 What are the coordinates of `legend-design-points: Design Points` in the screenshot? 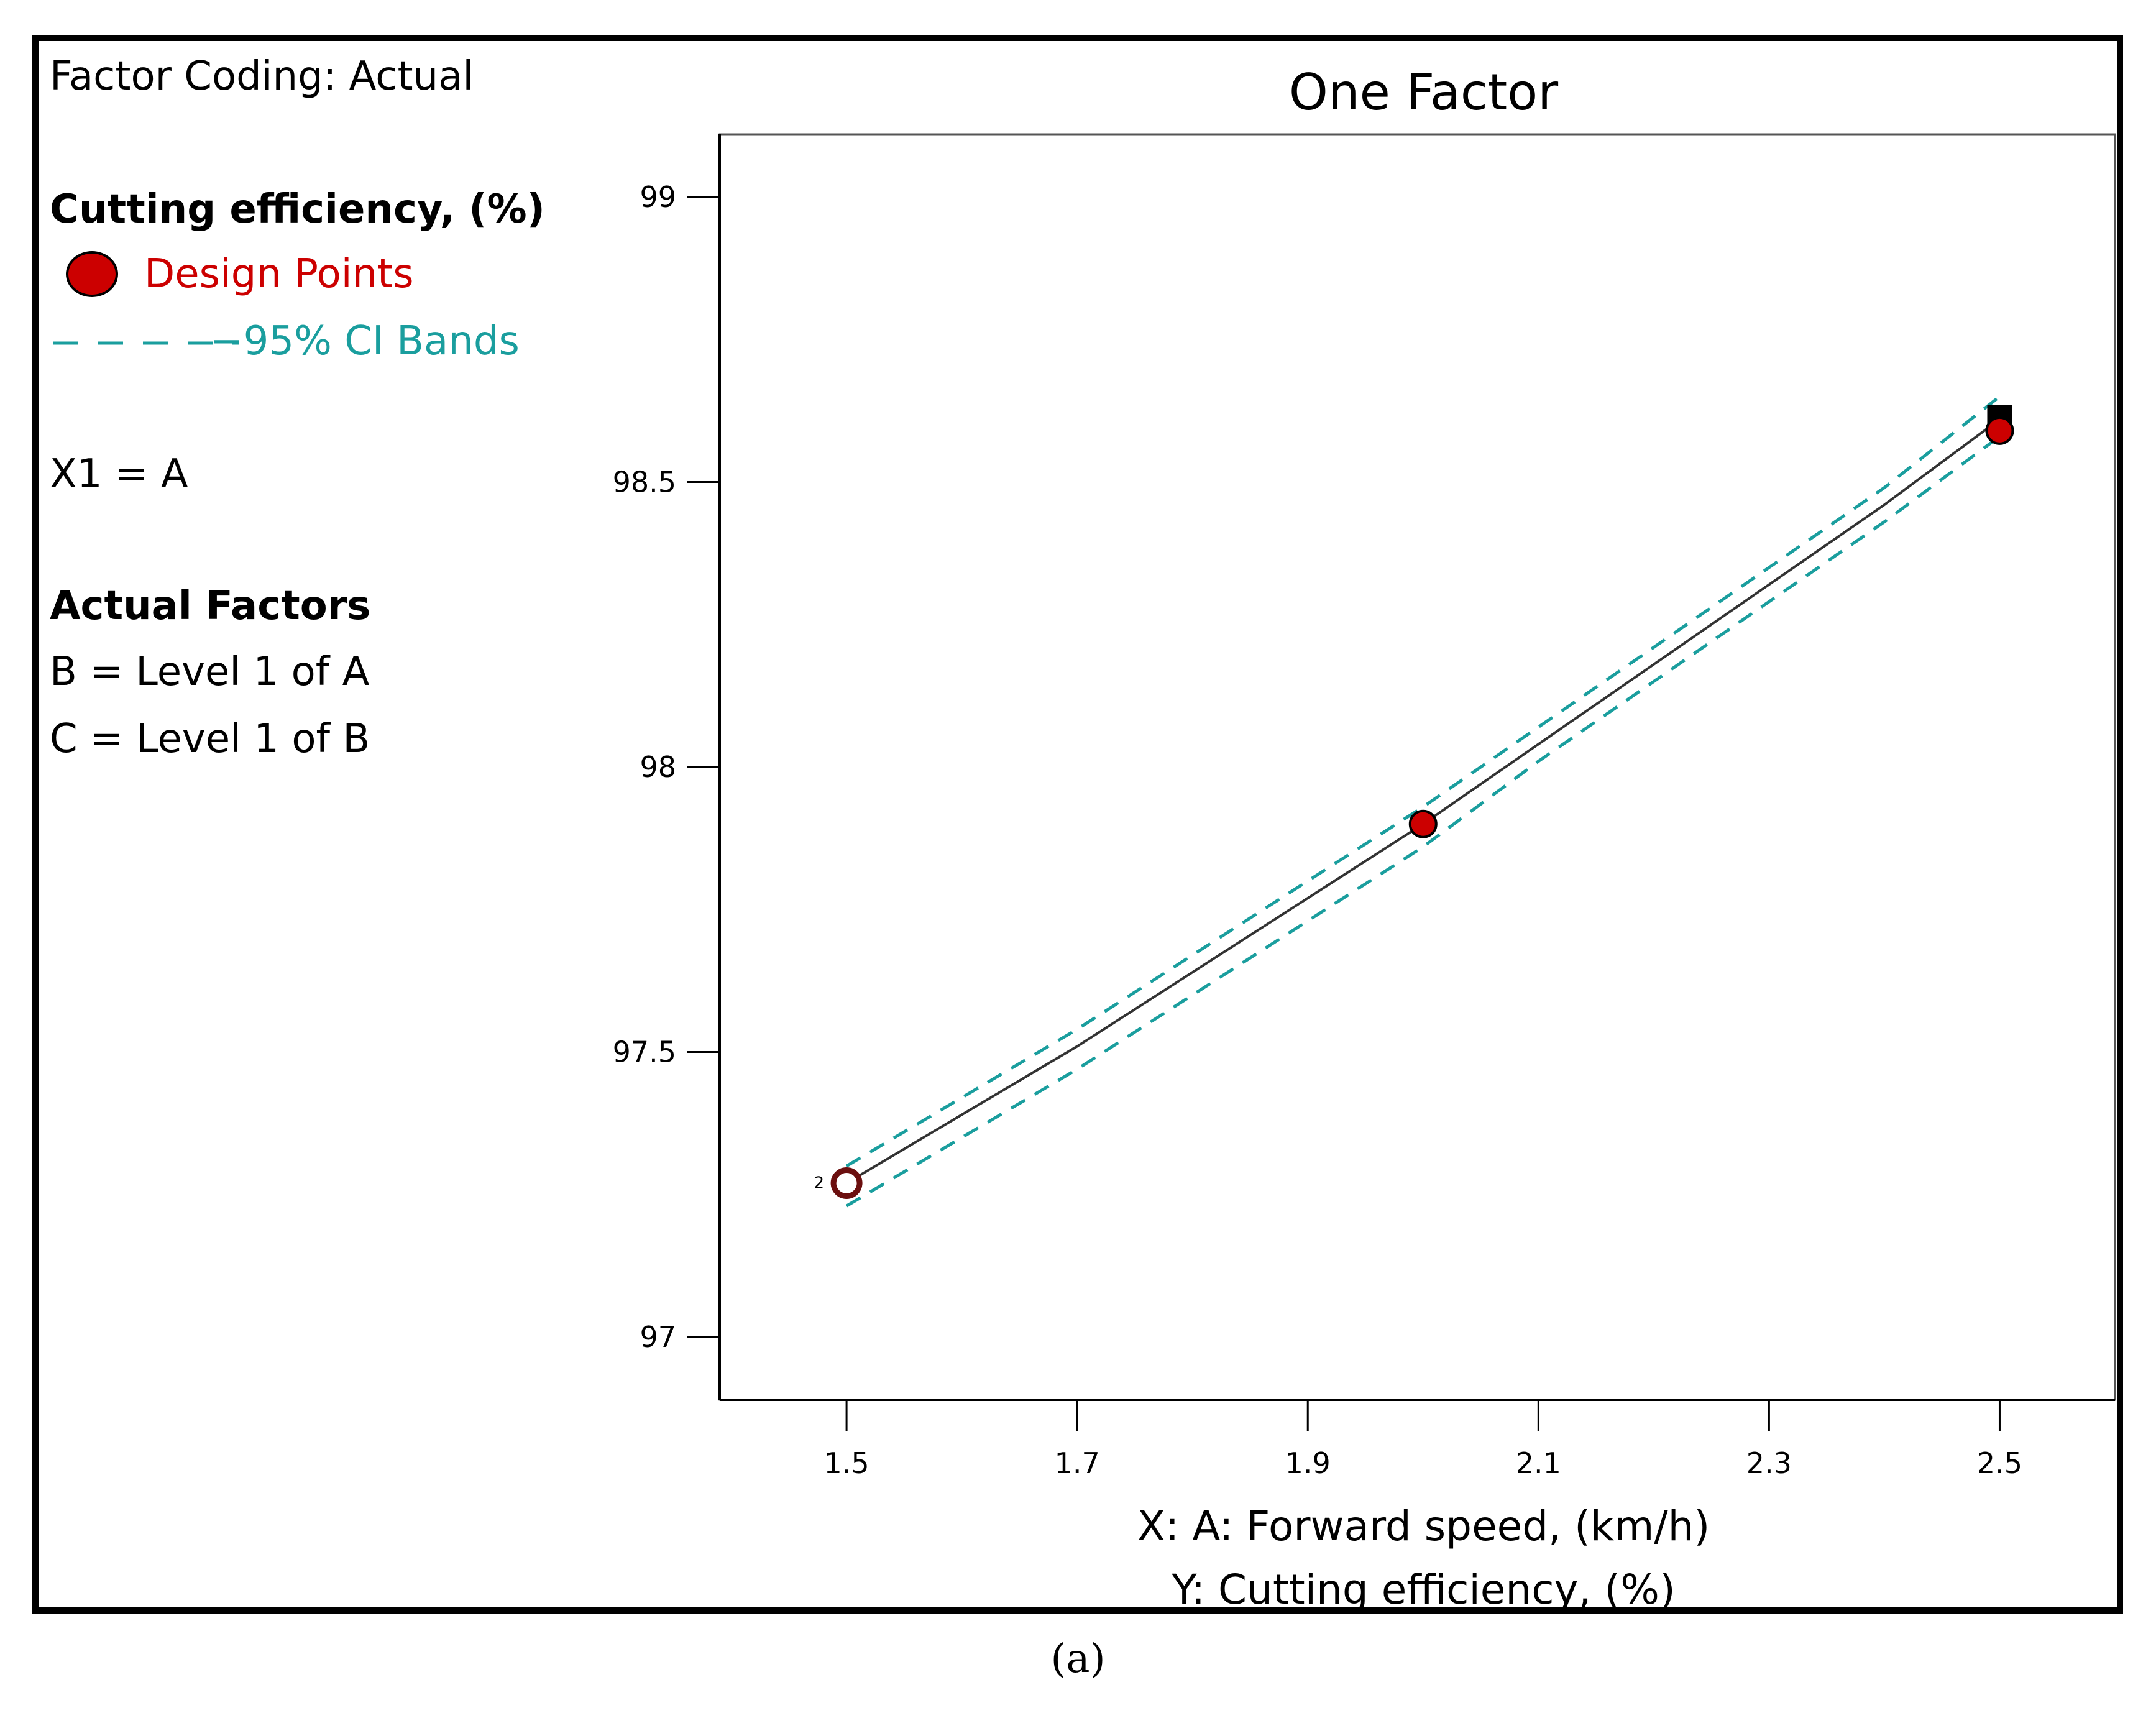 It's located at (279, 274).